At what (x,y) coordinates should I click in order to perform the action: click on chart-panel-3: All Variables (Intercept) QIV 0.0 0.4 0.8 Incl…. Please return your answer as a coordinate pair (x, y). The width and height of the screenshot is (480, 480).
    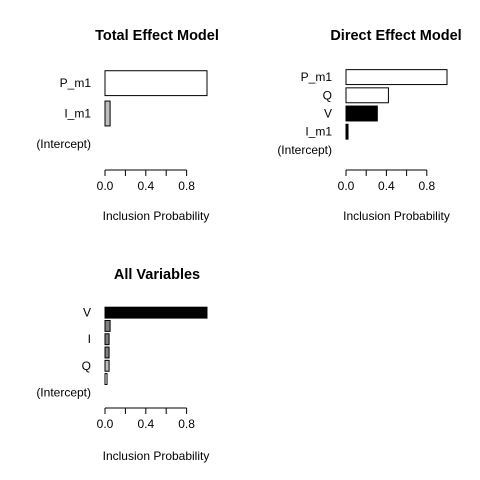
    Looking at the image, I should click on (122, 365).